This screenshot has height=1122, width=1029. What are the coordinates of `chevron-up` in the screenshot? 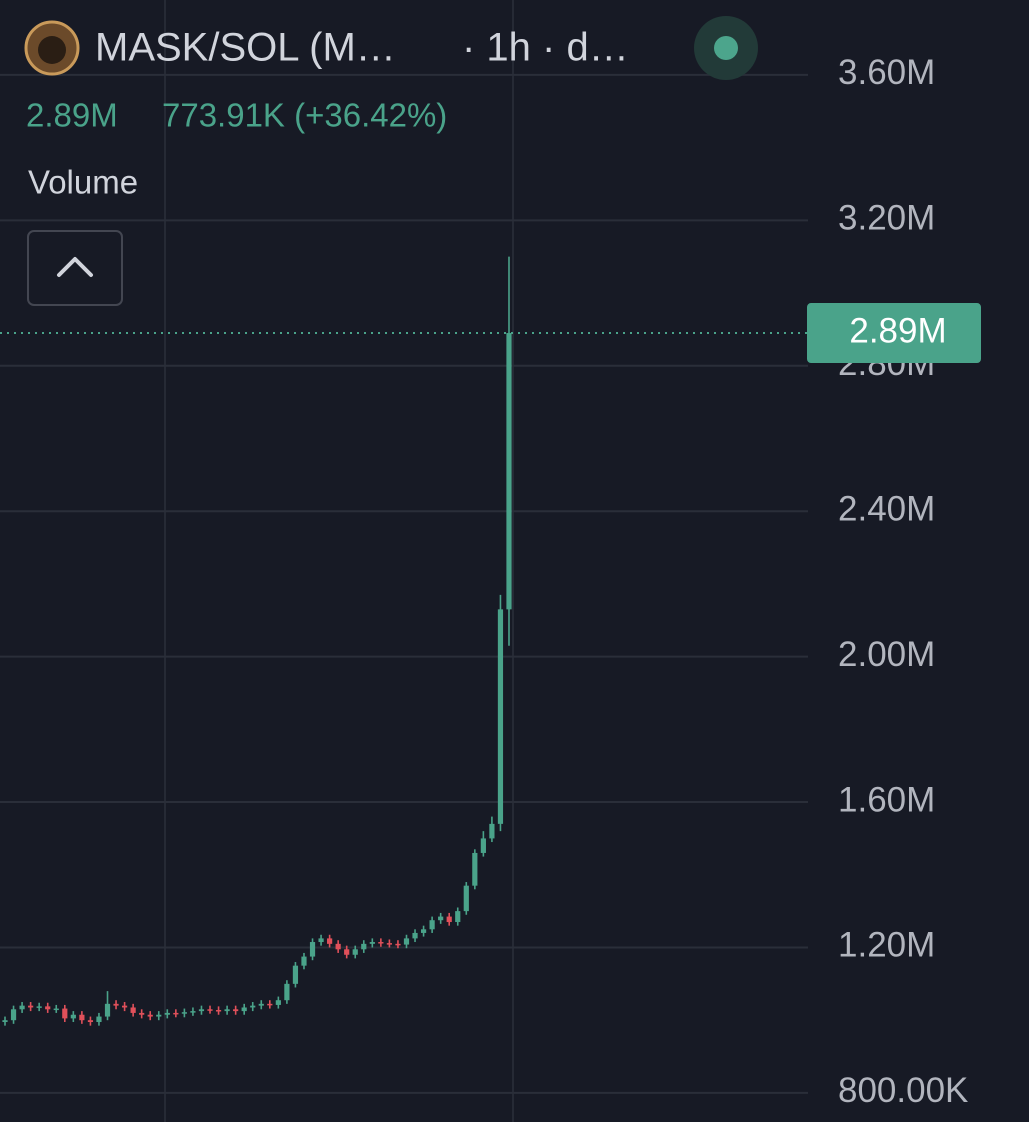 It's located at (75, 267).